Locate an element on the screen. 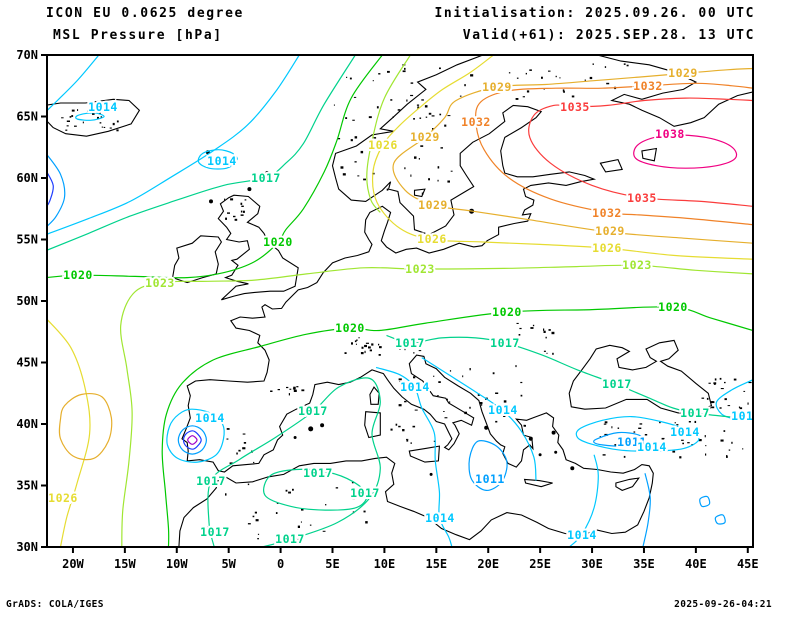  creation-timestamp: 2025-09-26-04:21 is located at coordinates (723, 604).